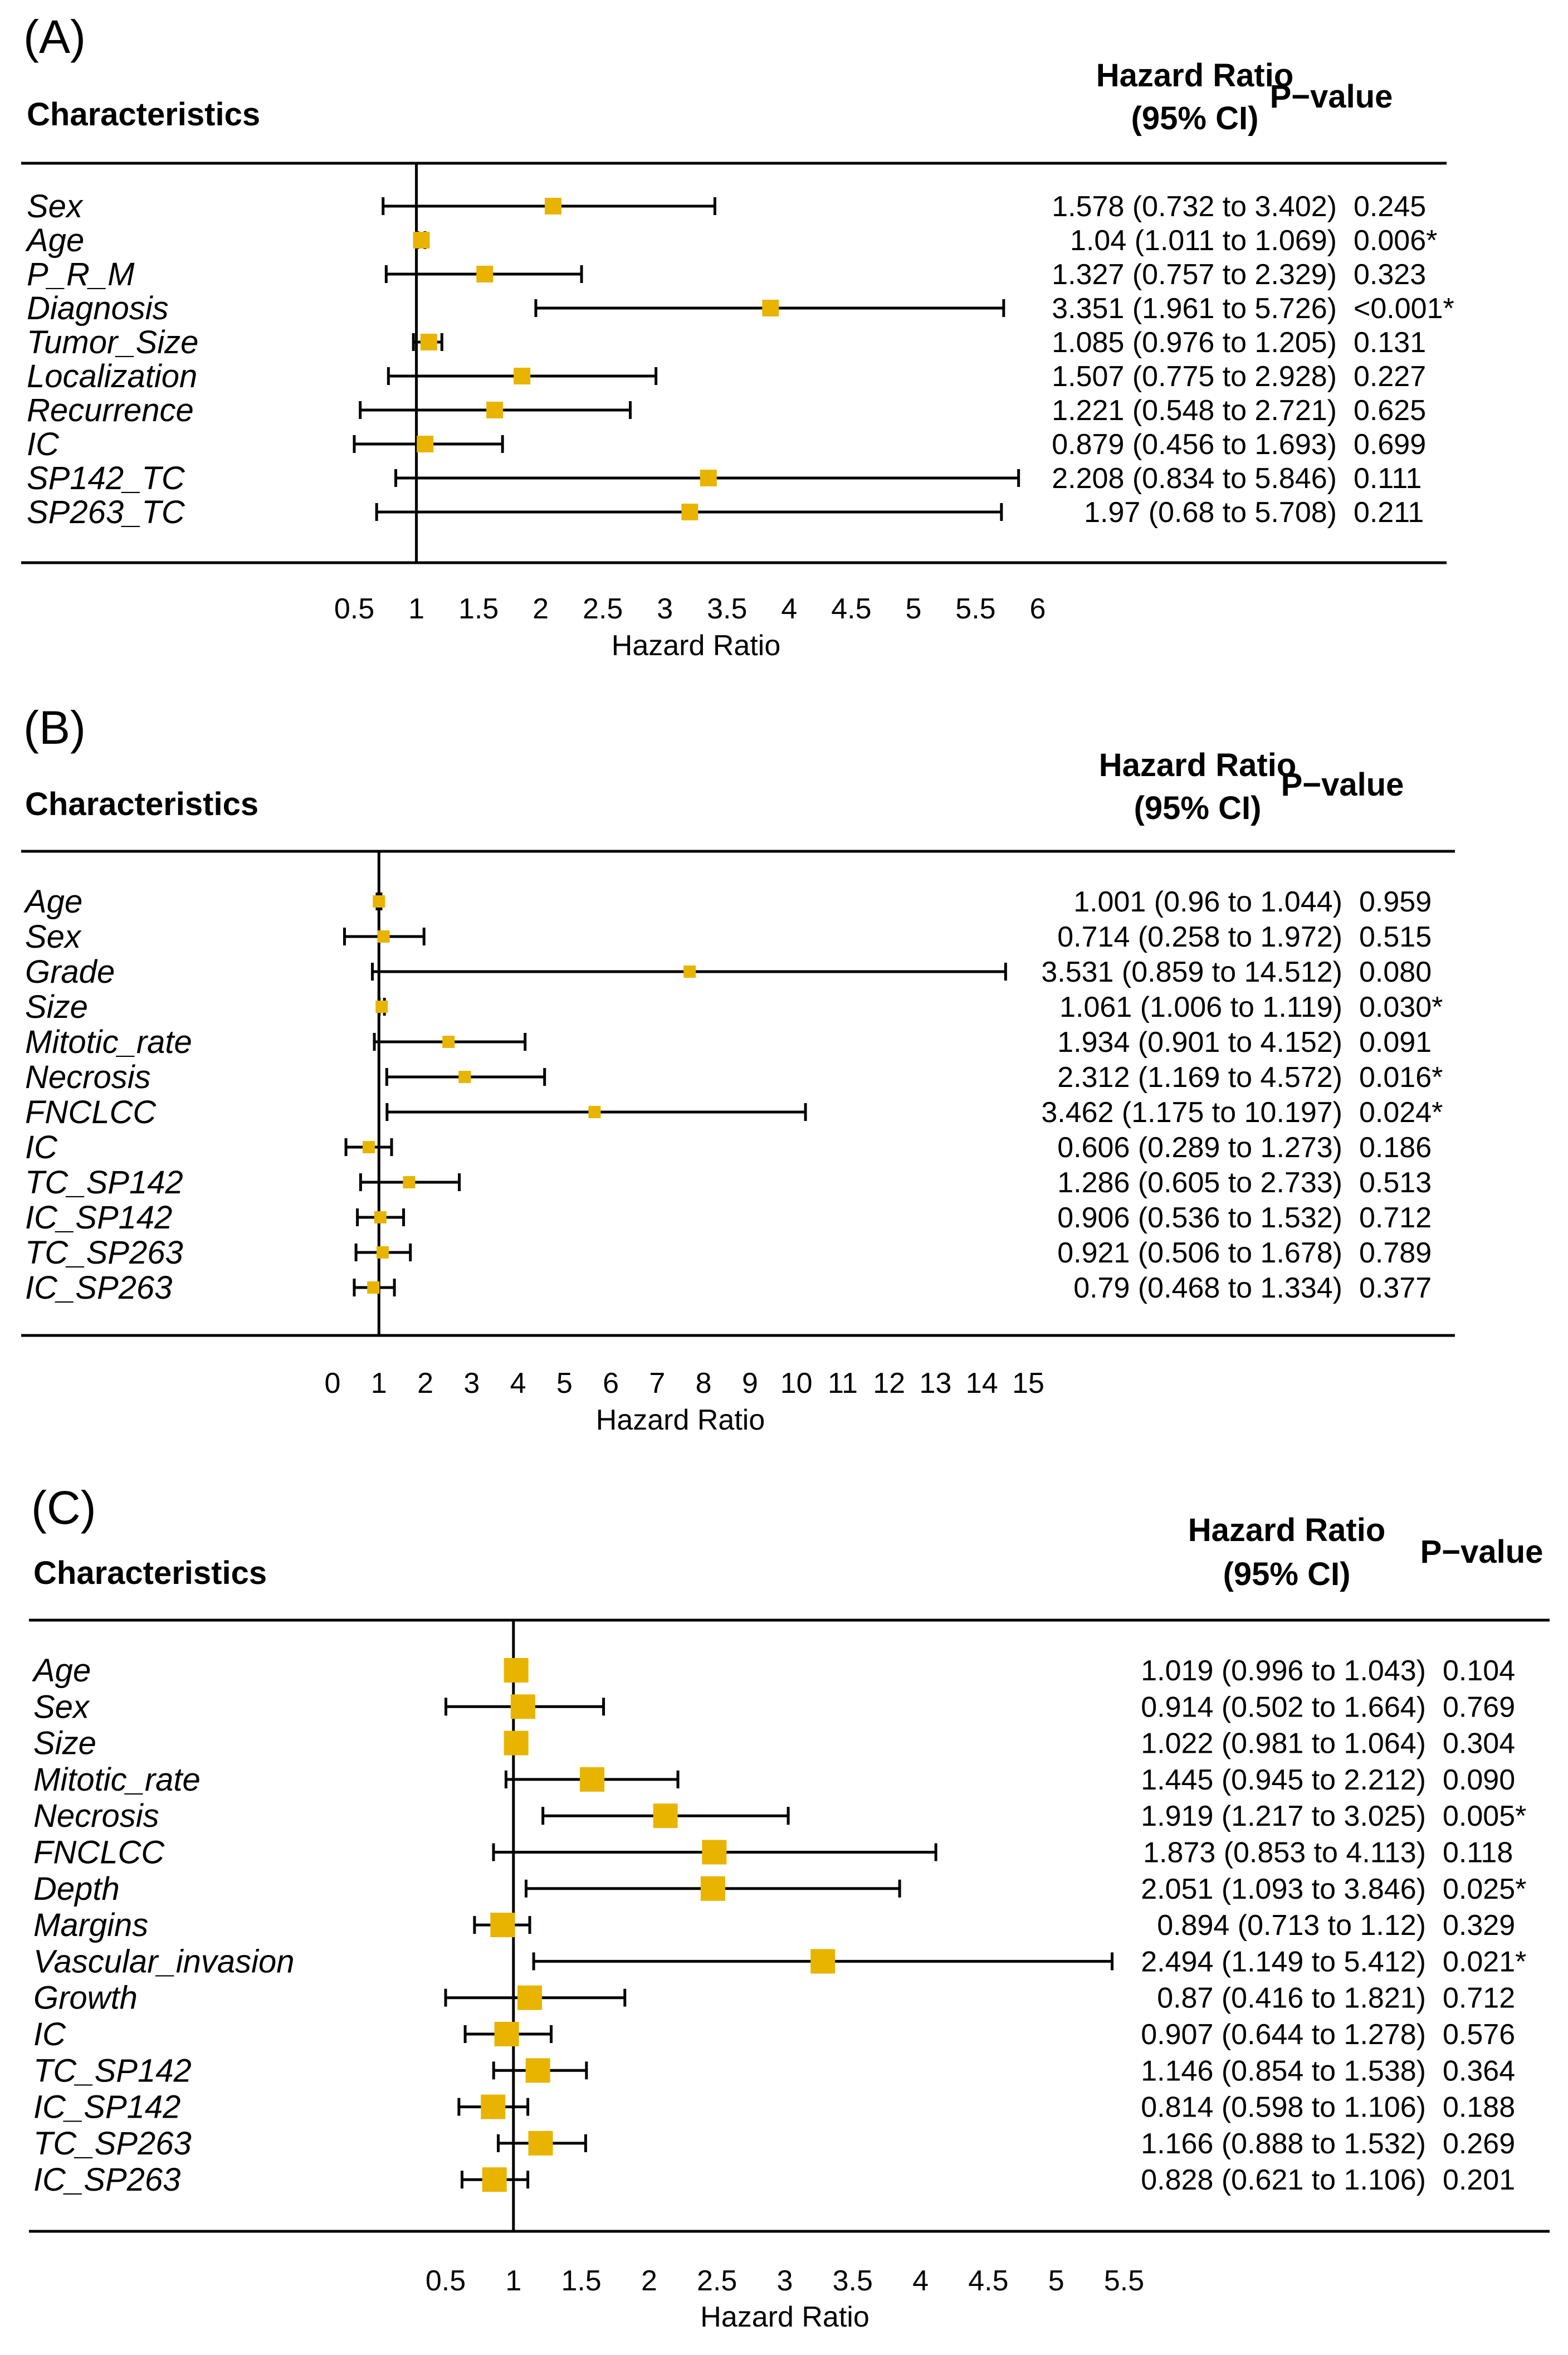  I want to click on p-value: 0.186, so click(1396, 1148).